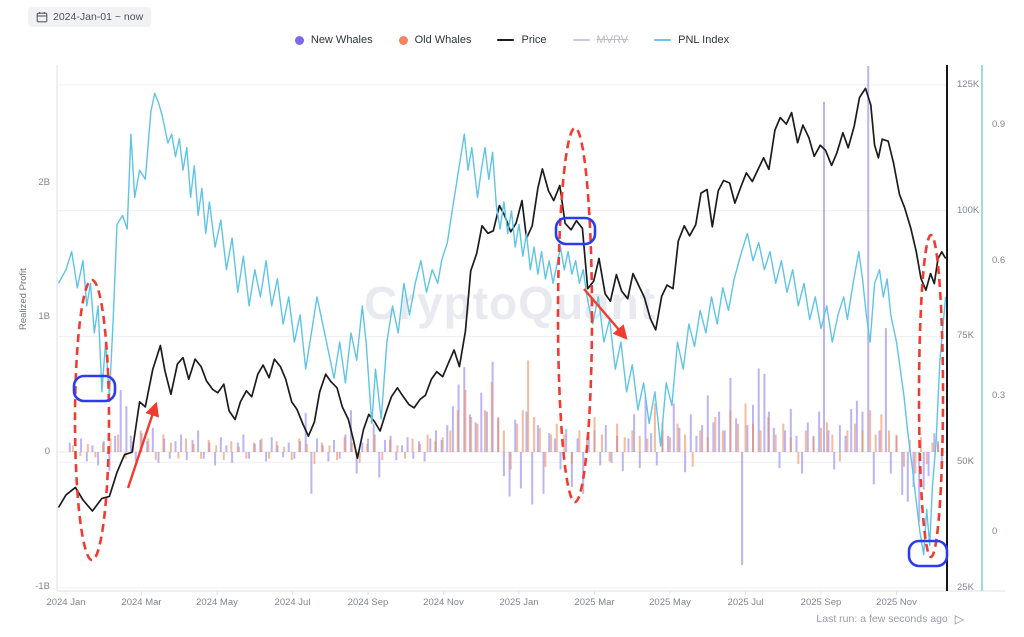  Describe the element at coordinates (341, 40) in the screenshot. I see `legend-label: New Whales` at that location.